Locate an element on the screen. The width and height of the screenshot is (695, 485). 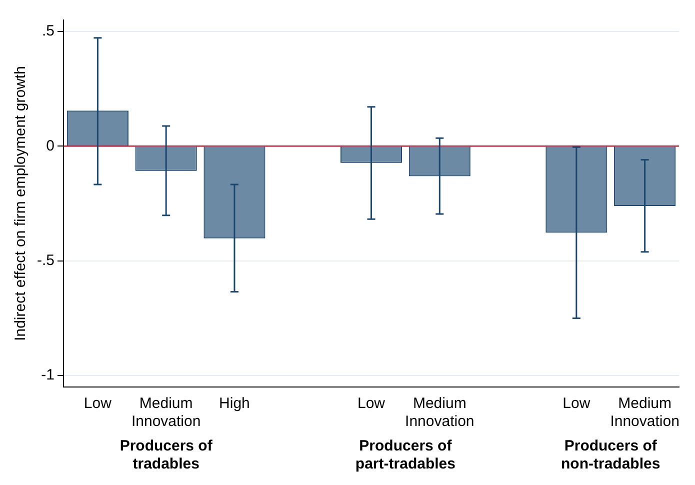
text: Producers of non-tradables is located at coordinates (610, 455).